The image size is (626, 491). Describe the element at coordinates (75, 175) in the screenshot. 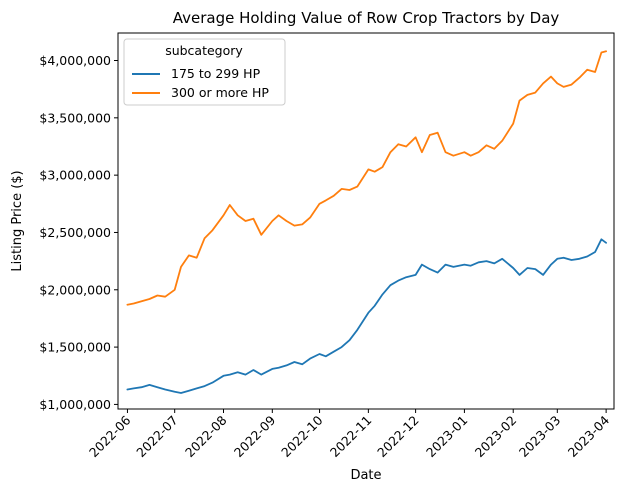

I see `y-tick-label: $3,000,000` at that location.